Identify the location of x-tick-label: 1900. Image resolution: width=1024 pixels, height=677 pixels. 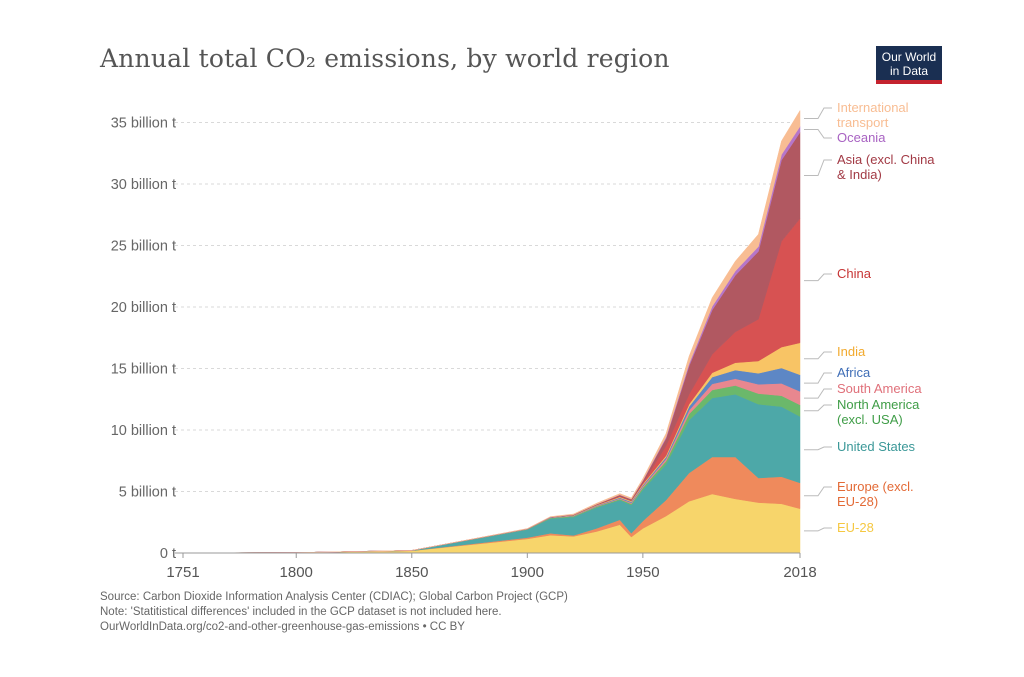
(527, 572).